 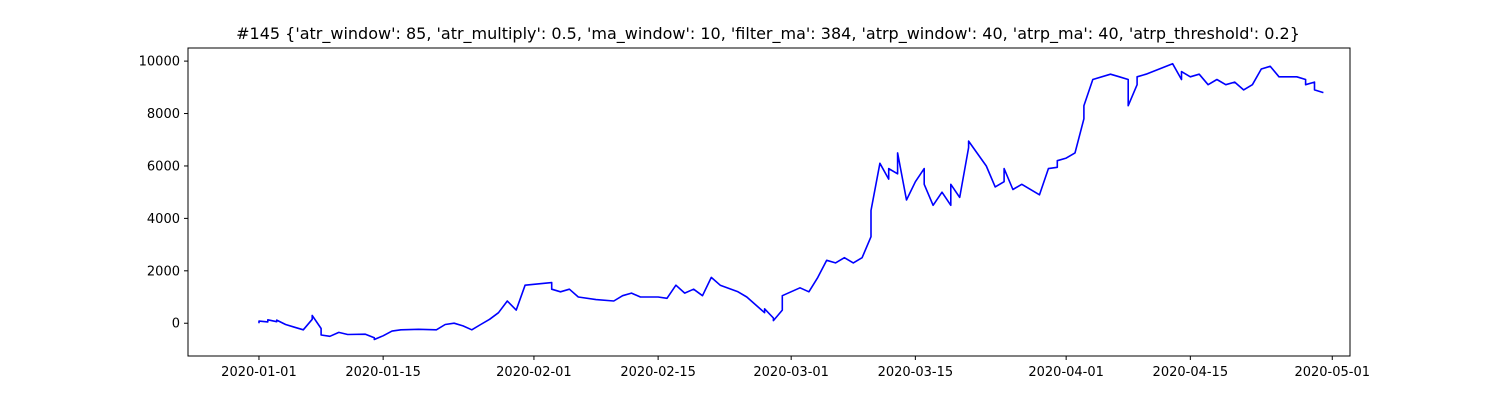 What do you see at coordinates (534, 372) in the screenshot?
I see `x-tick-label: 2020-02-01` at bounding box center [534, 372].